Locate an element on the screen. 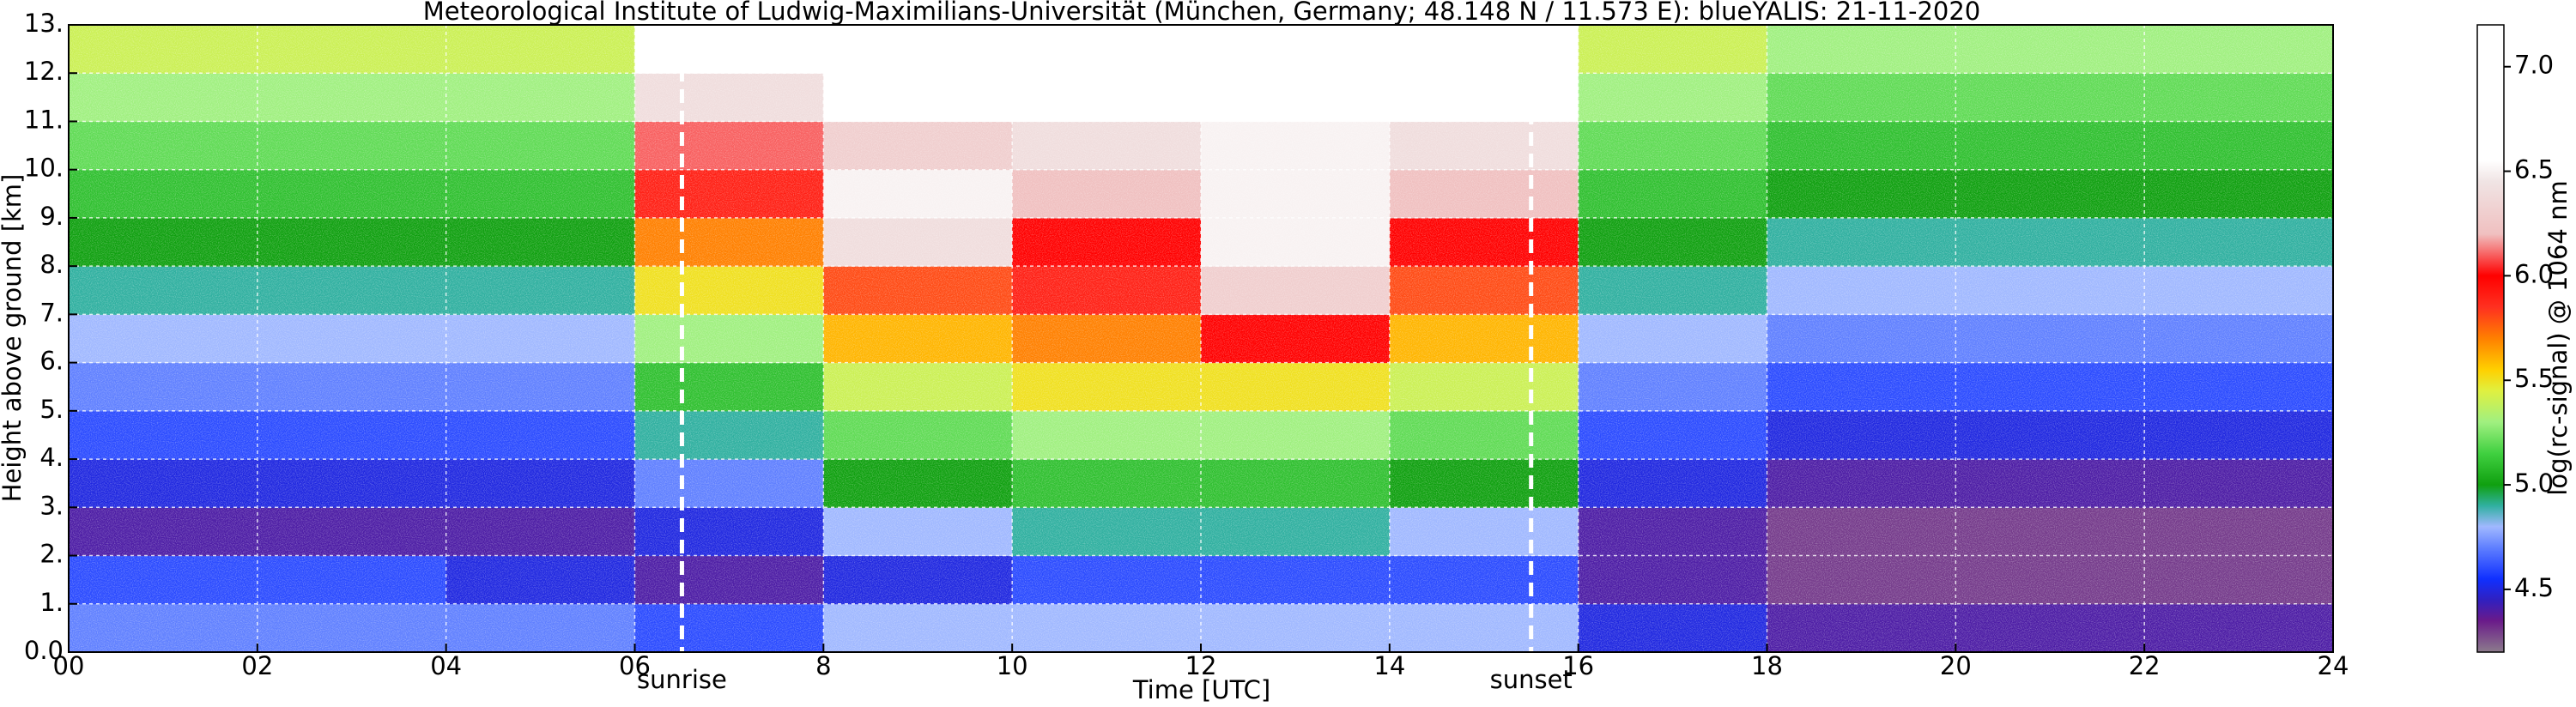  colorbar-tick-label: 4.5 is located at coordinates (2534, 588).